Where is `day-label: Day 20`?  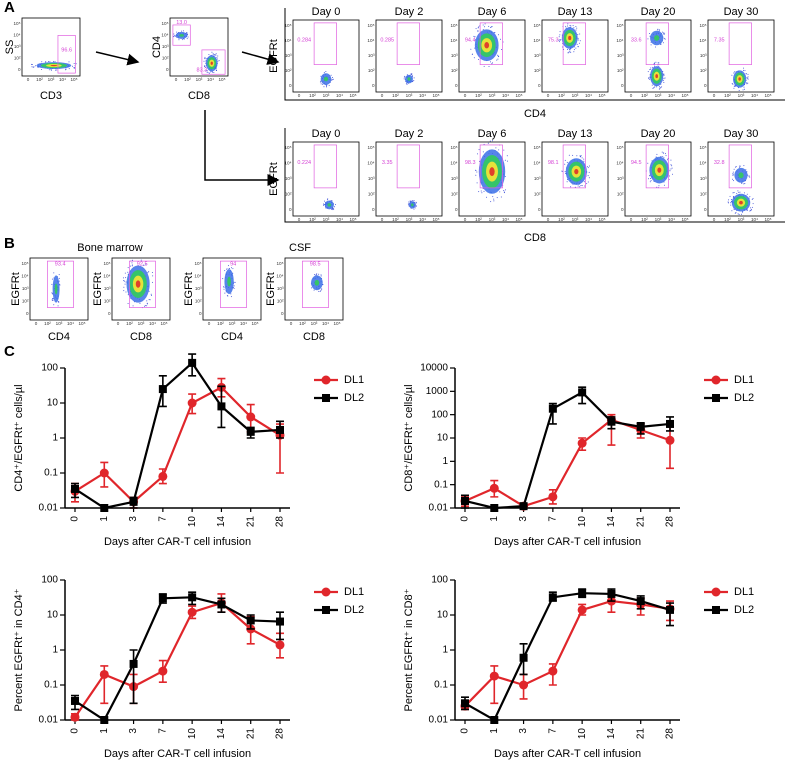
day-label: Day 20 is located at coordinates (658, 134).